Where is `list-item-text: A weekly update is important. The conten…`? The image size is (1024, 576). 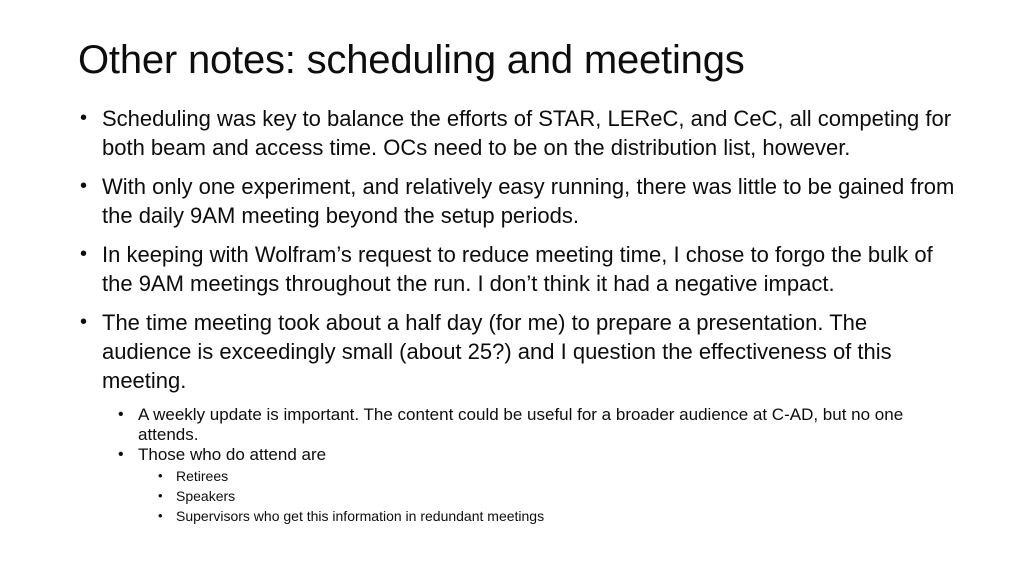
list-item-text: A weekly update is important. The conten… is located at coordinates (521, 424).